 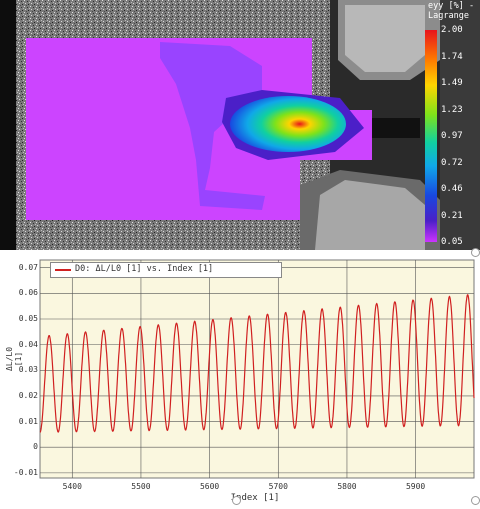 I want to click on legend-line-swatch, so click(x=63, y=270).